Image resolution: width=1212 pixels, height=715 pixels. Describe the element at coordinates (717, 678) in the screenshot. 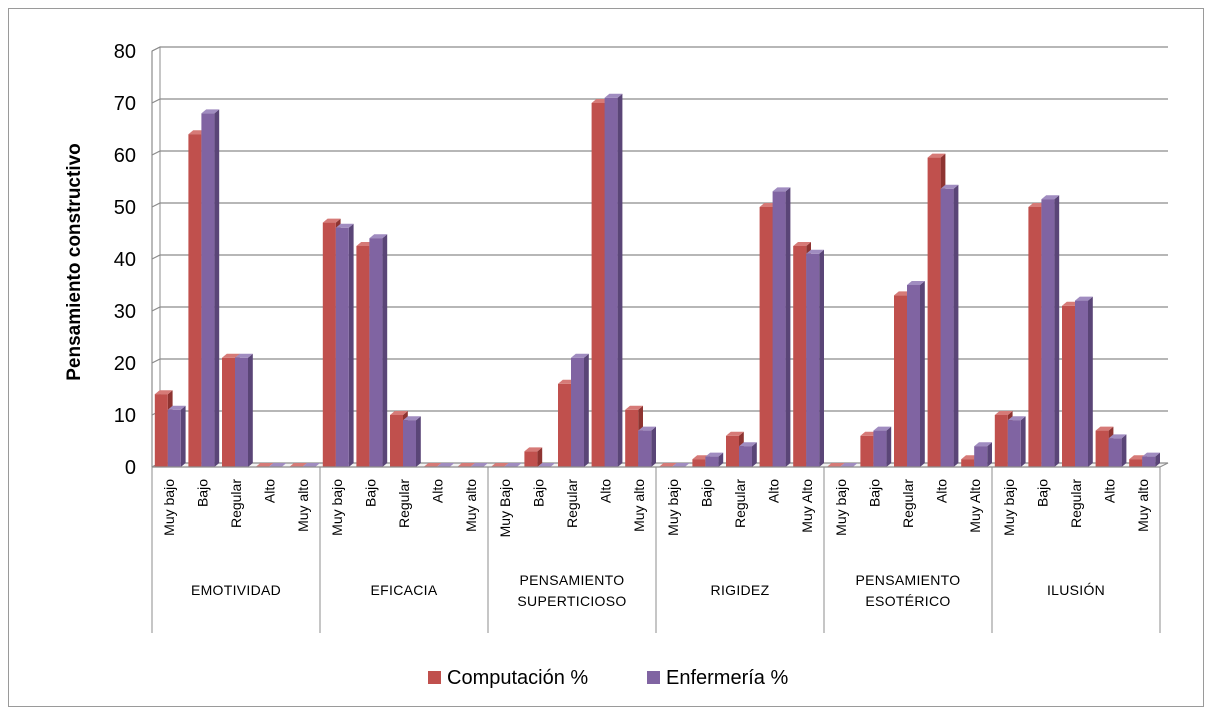

I see `legend-item: Enfermería %` at that location.